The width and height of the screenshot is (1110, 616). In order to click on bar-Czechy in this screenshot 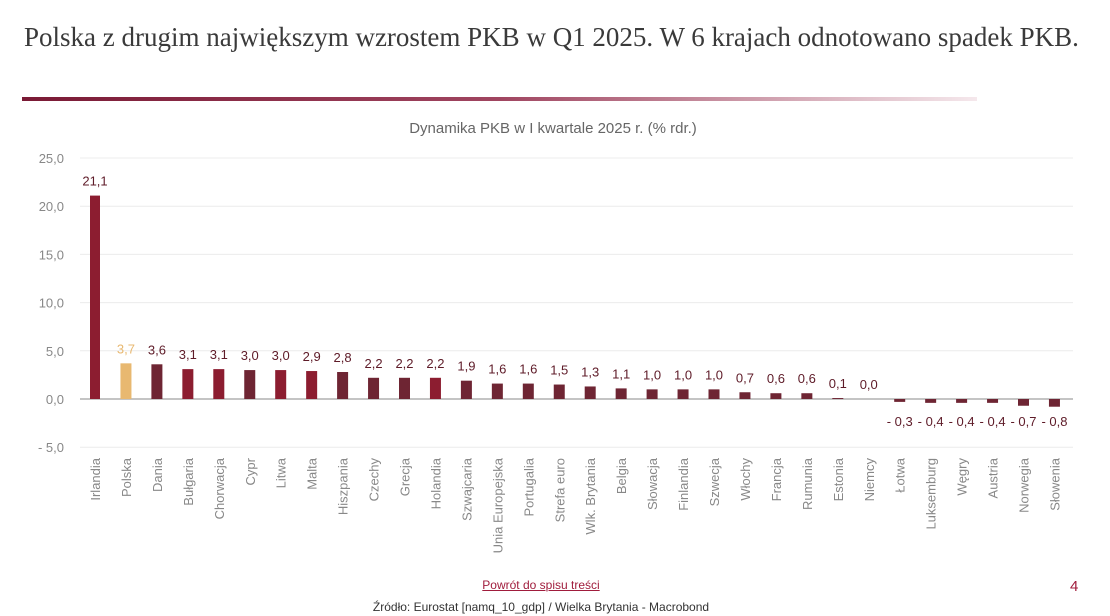, I will do `click(374, 388)`.